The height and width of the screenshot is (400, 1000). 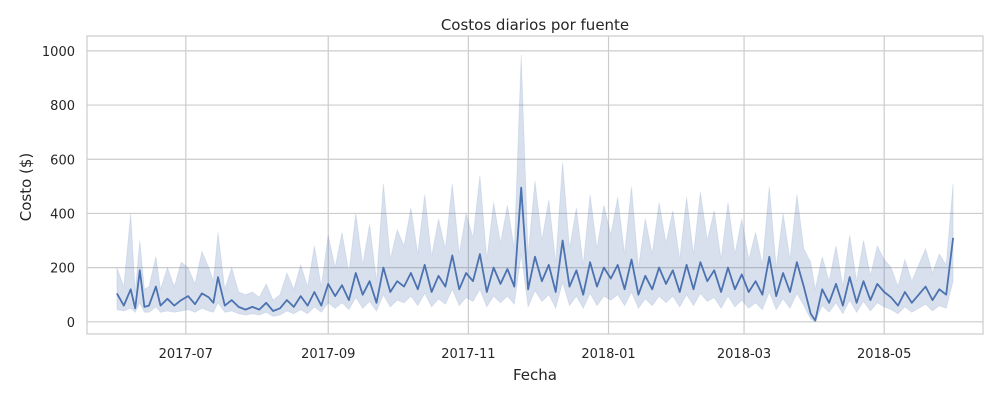 What do you see at coordinates (58, 188) in the screenshot?
I see `y-axis-ticks: 0 200 400 600 800 1000` at bounding box center [58, 188].